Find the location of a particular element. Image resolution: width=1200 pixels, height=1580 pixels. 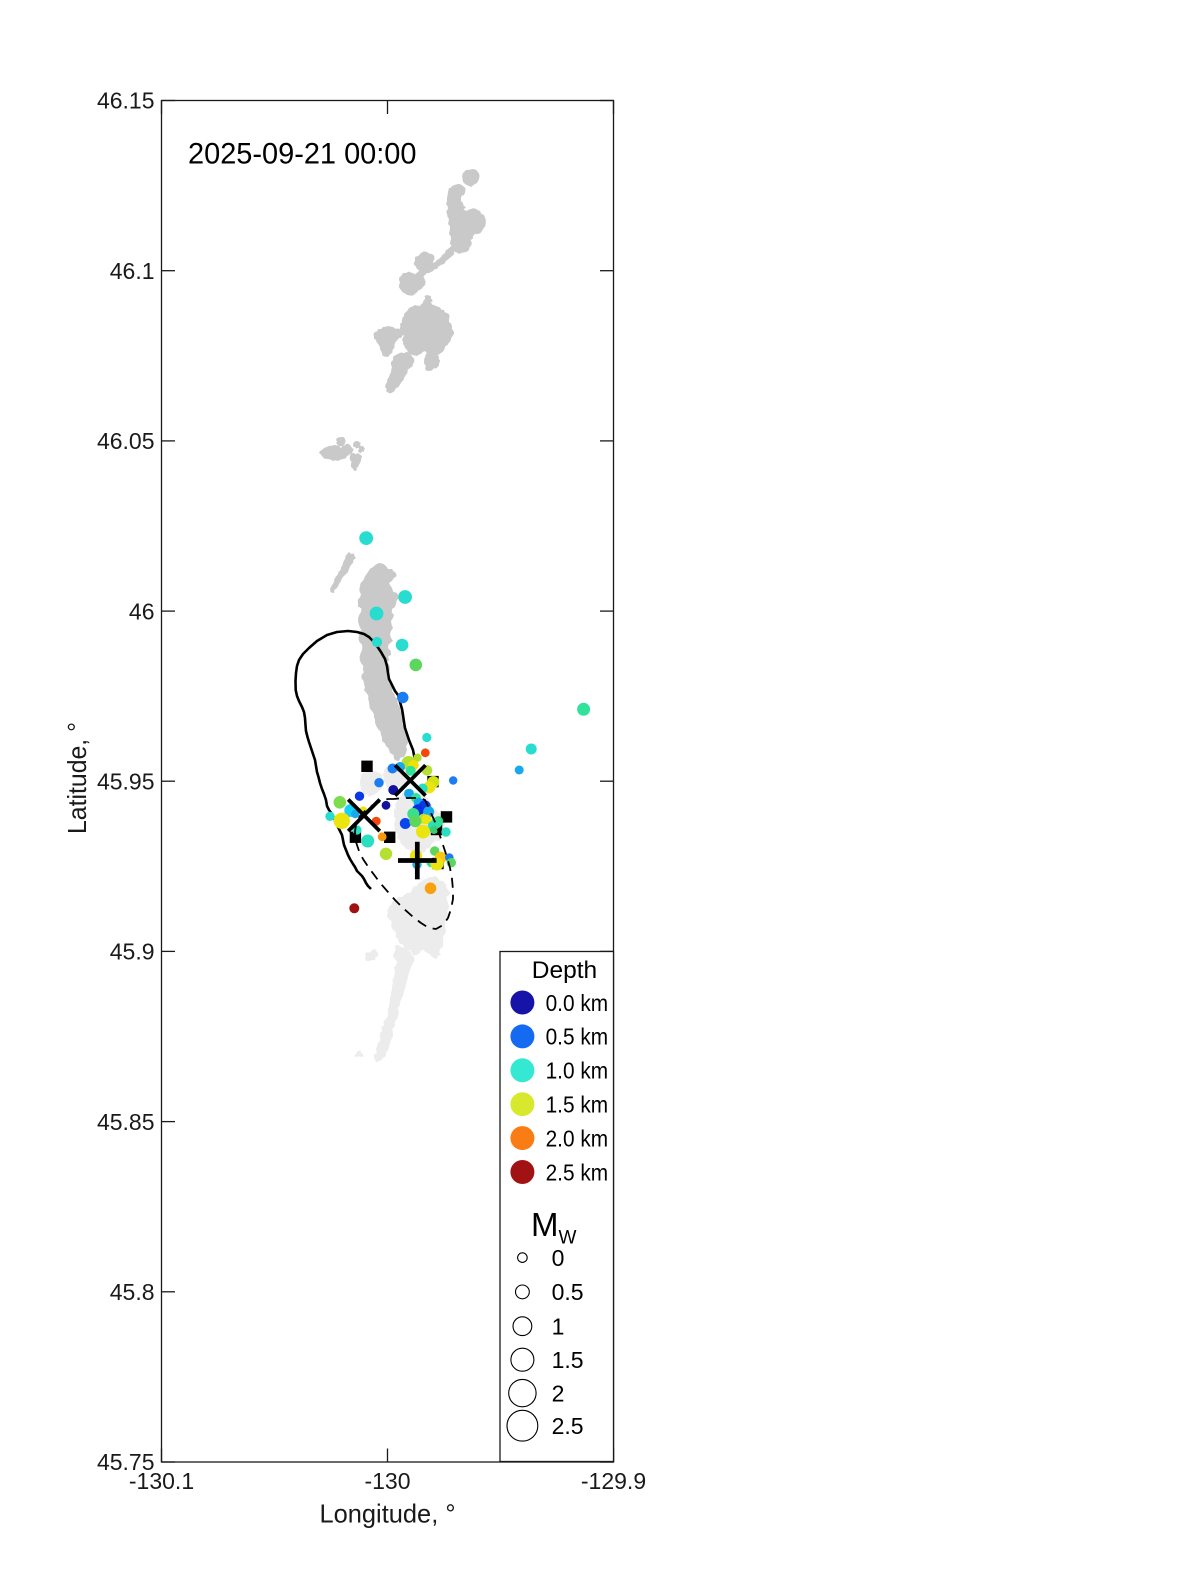

svg-text: 2025-09-21 00:00 is located at coordinates (302, 154).